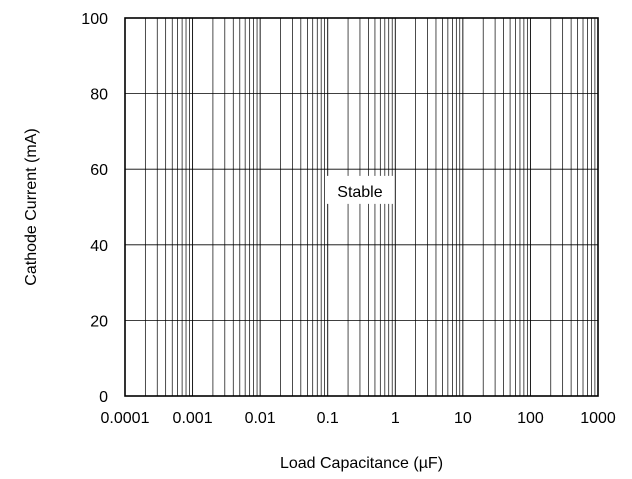 This screenshot has width=632, height=479. I want to click on x-axis-label: Load Capacitance (µF), so click(361, 463).